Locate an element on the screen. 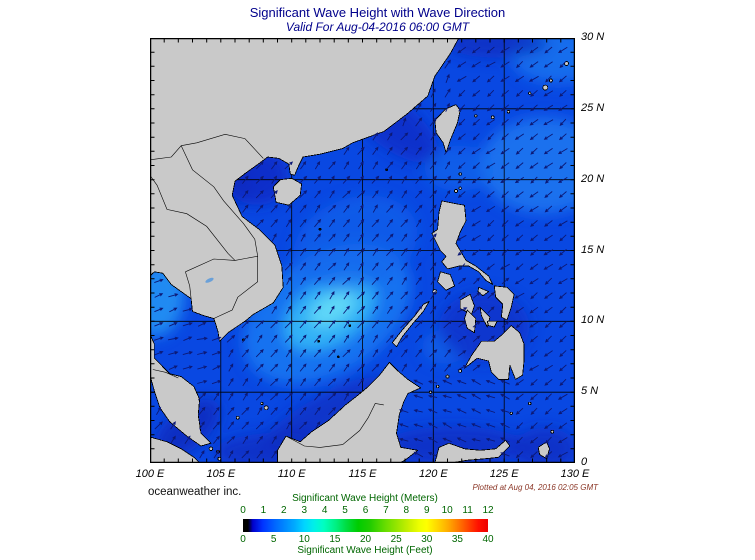 The height and width of the screenshot is (560, 755). lon-label-115E: 115 E is located at coordinates (362, 474).